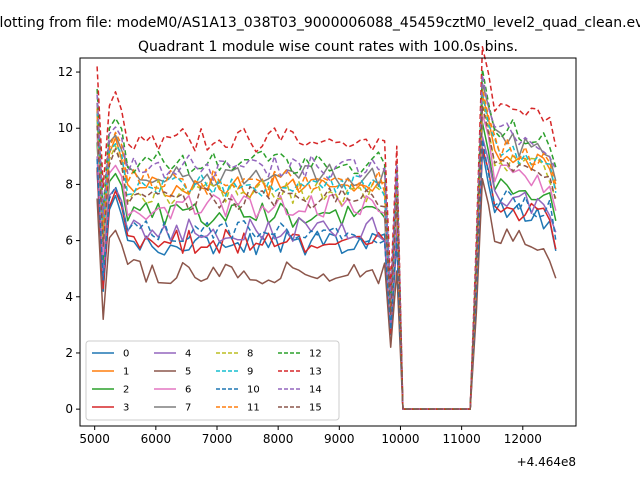 The width and height of the screenshot is (640, 480). Describe the element at coordinates (69, 409) in the screenshot. I see `y-tick-label: 0` at that location.